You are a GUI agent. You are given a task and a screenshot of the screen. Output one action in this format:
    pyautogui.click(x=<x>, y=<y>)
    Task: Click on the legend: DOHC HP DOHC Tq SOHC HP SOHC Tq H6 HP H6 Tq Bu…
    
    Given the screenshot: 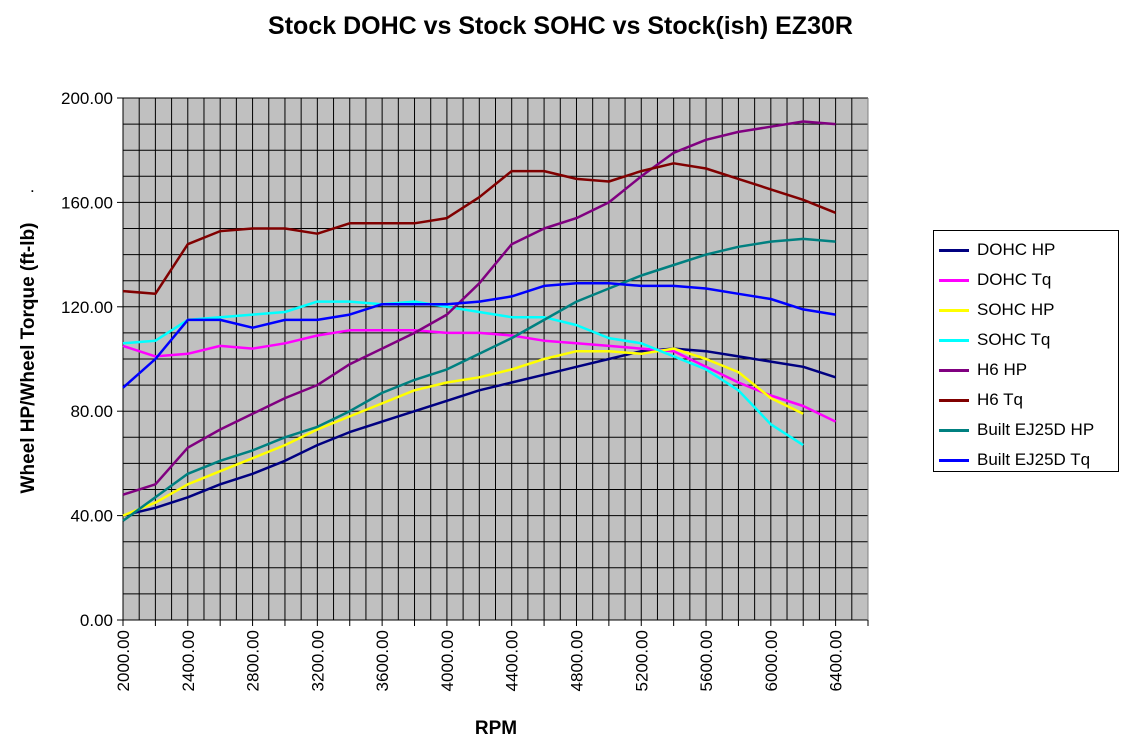 What is the action you would take?
    pyautogui.click(x=1026, y=351)
    